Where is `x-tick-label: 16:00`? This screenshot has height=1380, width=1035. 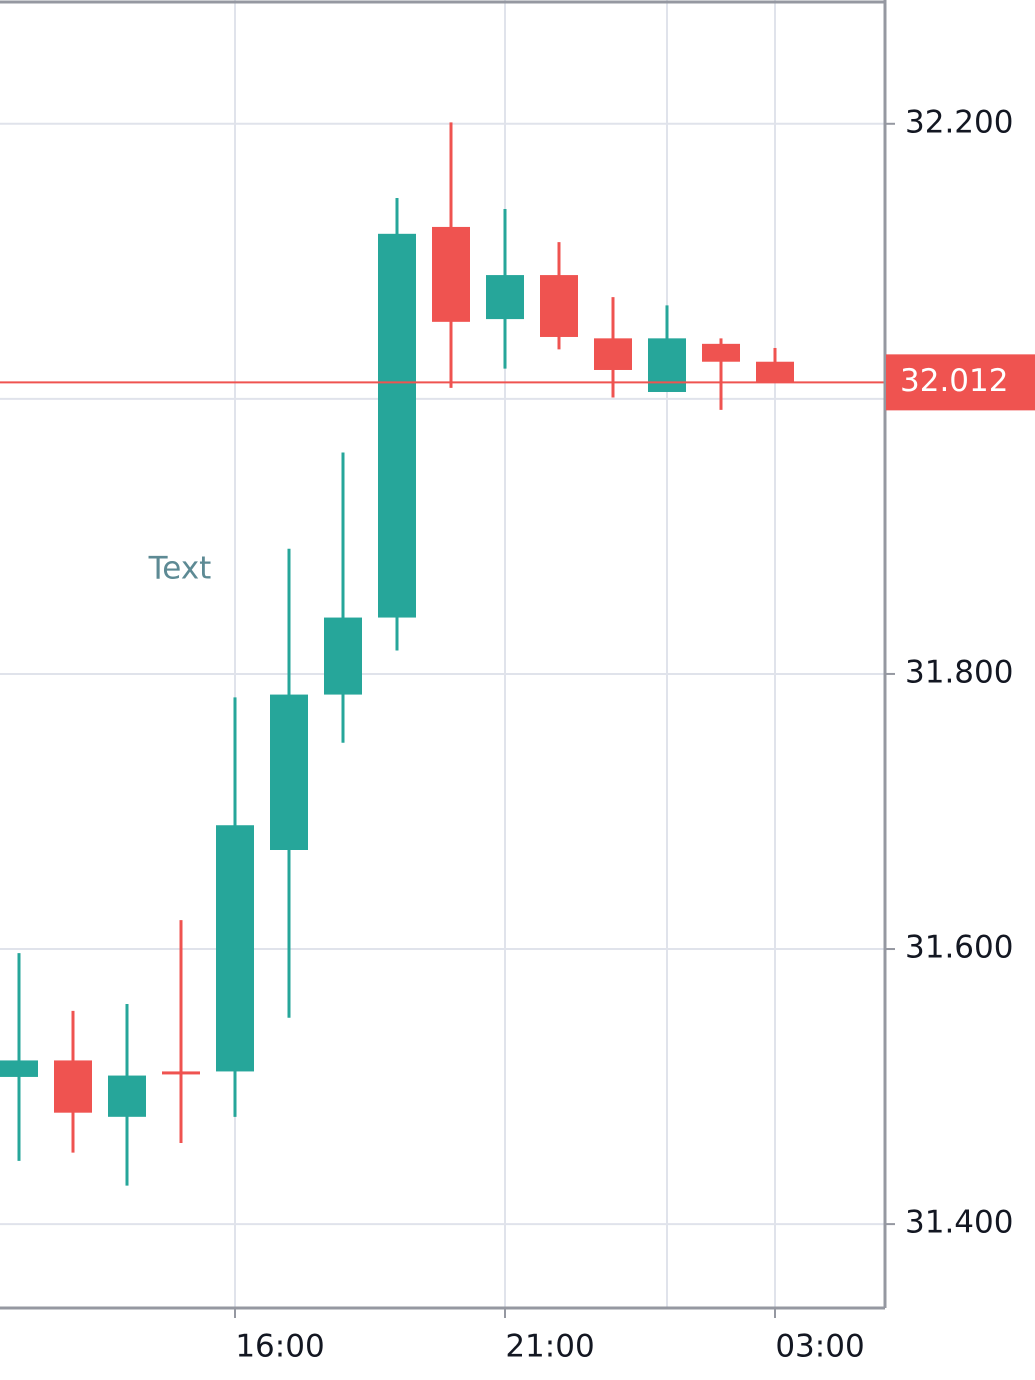
x-tick-label: 16:00 is located at coordinates (279, 1347).